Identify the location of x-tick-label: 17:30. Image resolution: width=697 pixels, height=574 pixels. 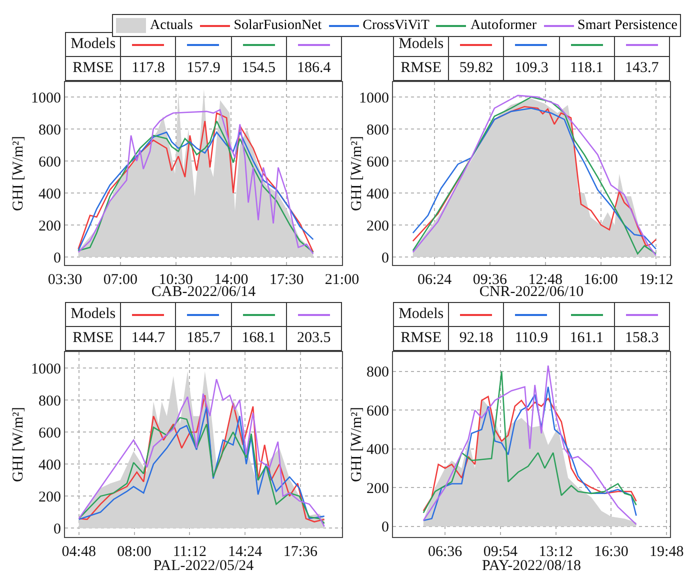
(287, 280).